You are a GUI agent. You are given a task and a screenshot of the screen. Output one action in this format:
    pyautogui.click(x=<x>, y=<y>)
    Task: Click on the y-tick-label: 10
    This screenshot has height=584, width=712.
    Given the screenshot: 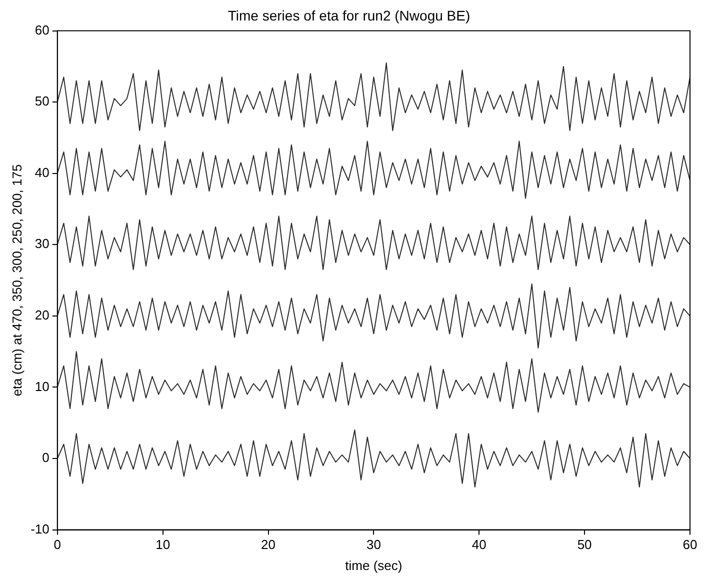 What is the action you would take?
    pyautogui.click(x=42, y=386)
    